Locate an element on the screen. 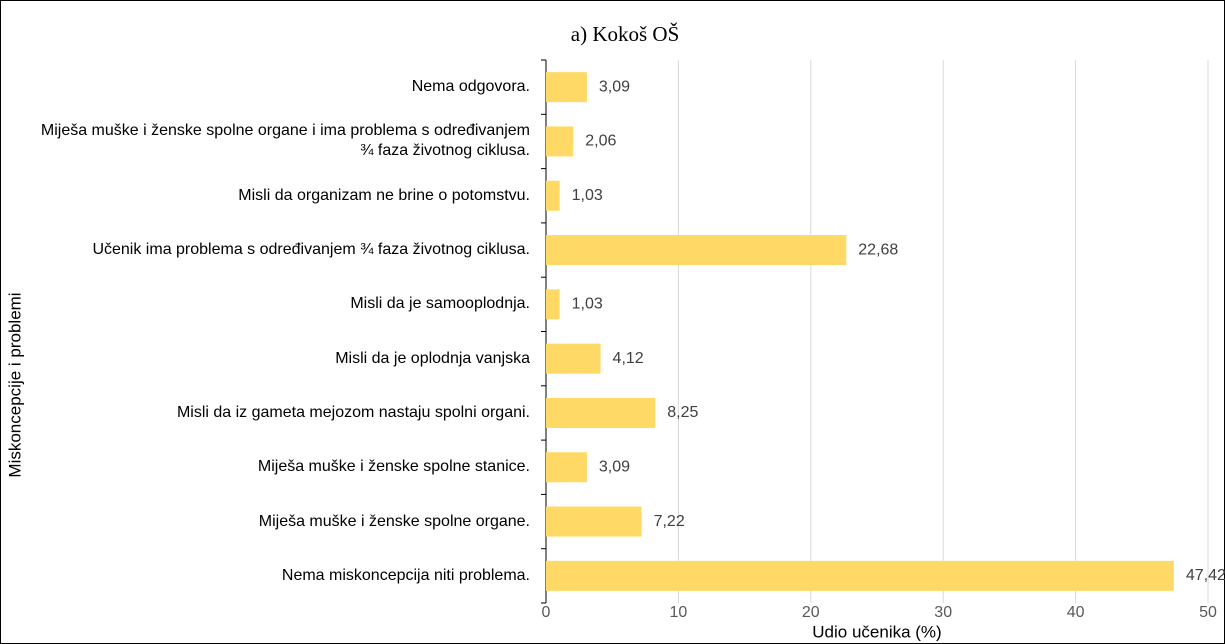 The height and width of the screenshot is (644, 1225). y-tick-label: Misli da je samooplodnja. is located at coordinates (440, 304).